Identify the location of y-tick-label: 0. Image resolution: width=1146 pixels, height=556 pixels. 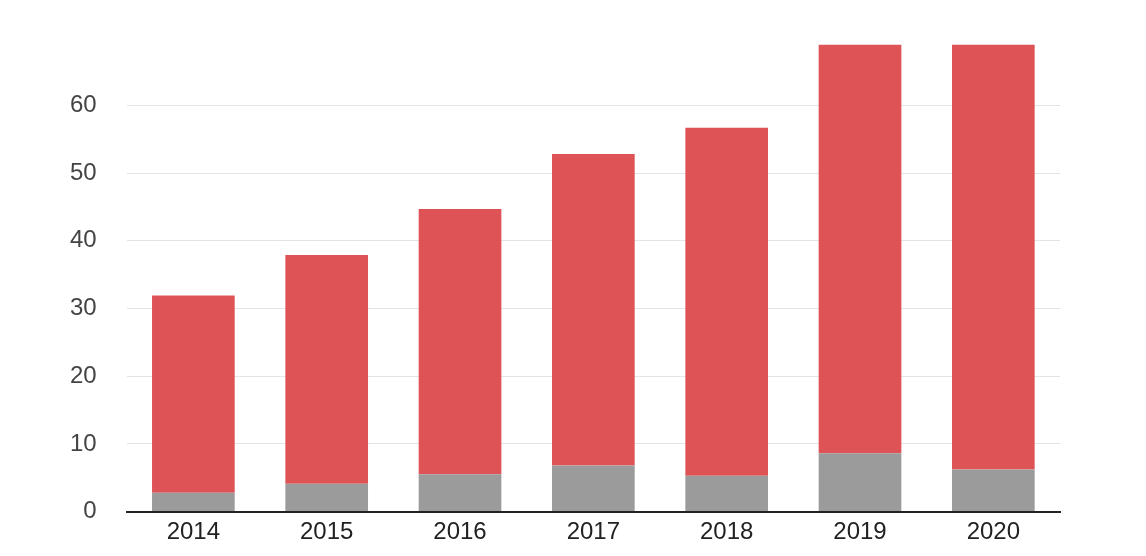
(90, 510).